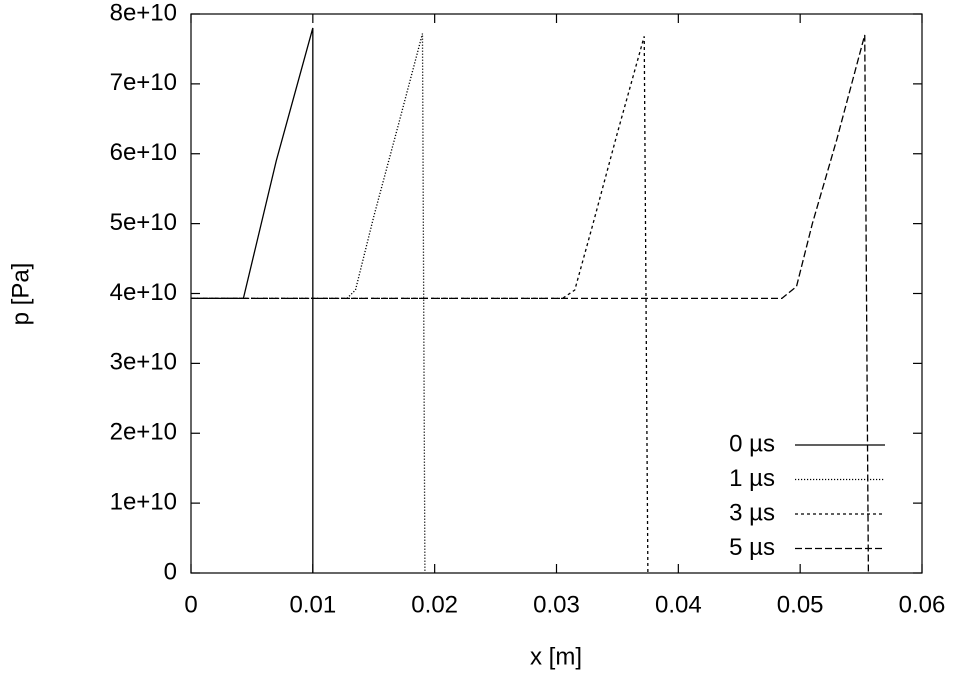 This screenshot has width=960, height=673. Describe the element at coordinates (312, 604) in the screenshot. I see `x-tick-label: 0.01` at that location.